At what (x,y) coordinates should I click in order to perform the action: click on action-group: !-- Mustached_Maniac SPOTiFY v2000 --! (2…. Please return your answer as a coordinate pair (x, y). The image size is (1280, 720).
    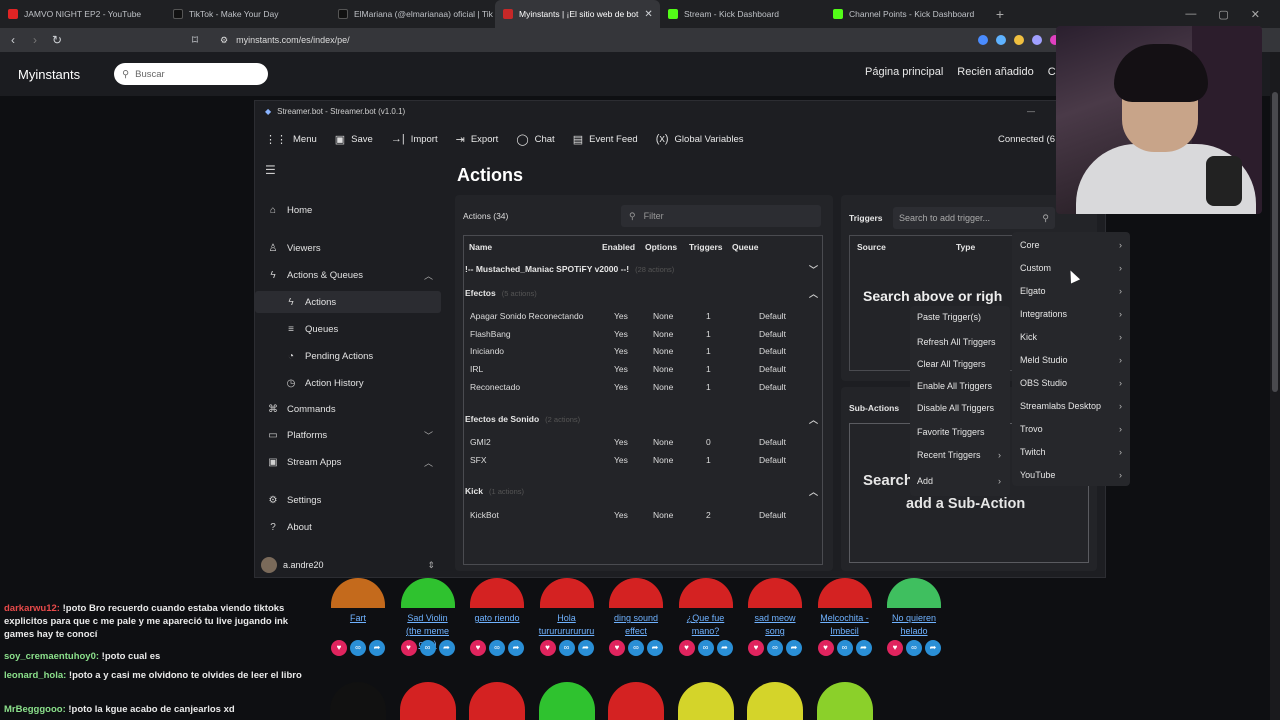
    Looking at the image, I should click on (643, 269).